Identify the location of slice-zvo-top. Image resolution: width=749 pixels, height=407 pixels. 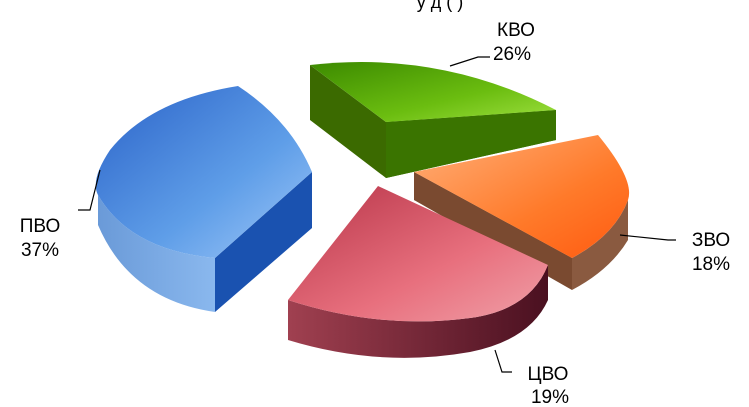
(522, 196).